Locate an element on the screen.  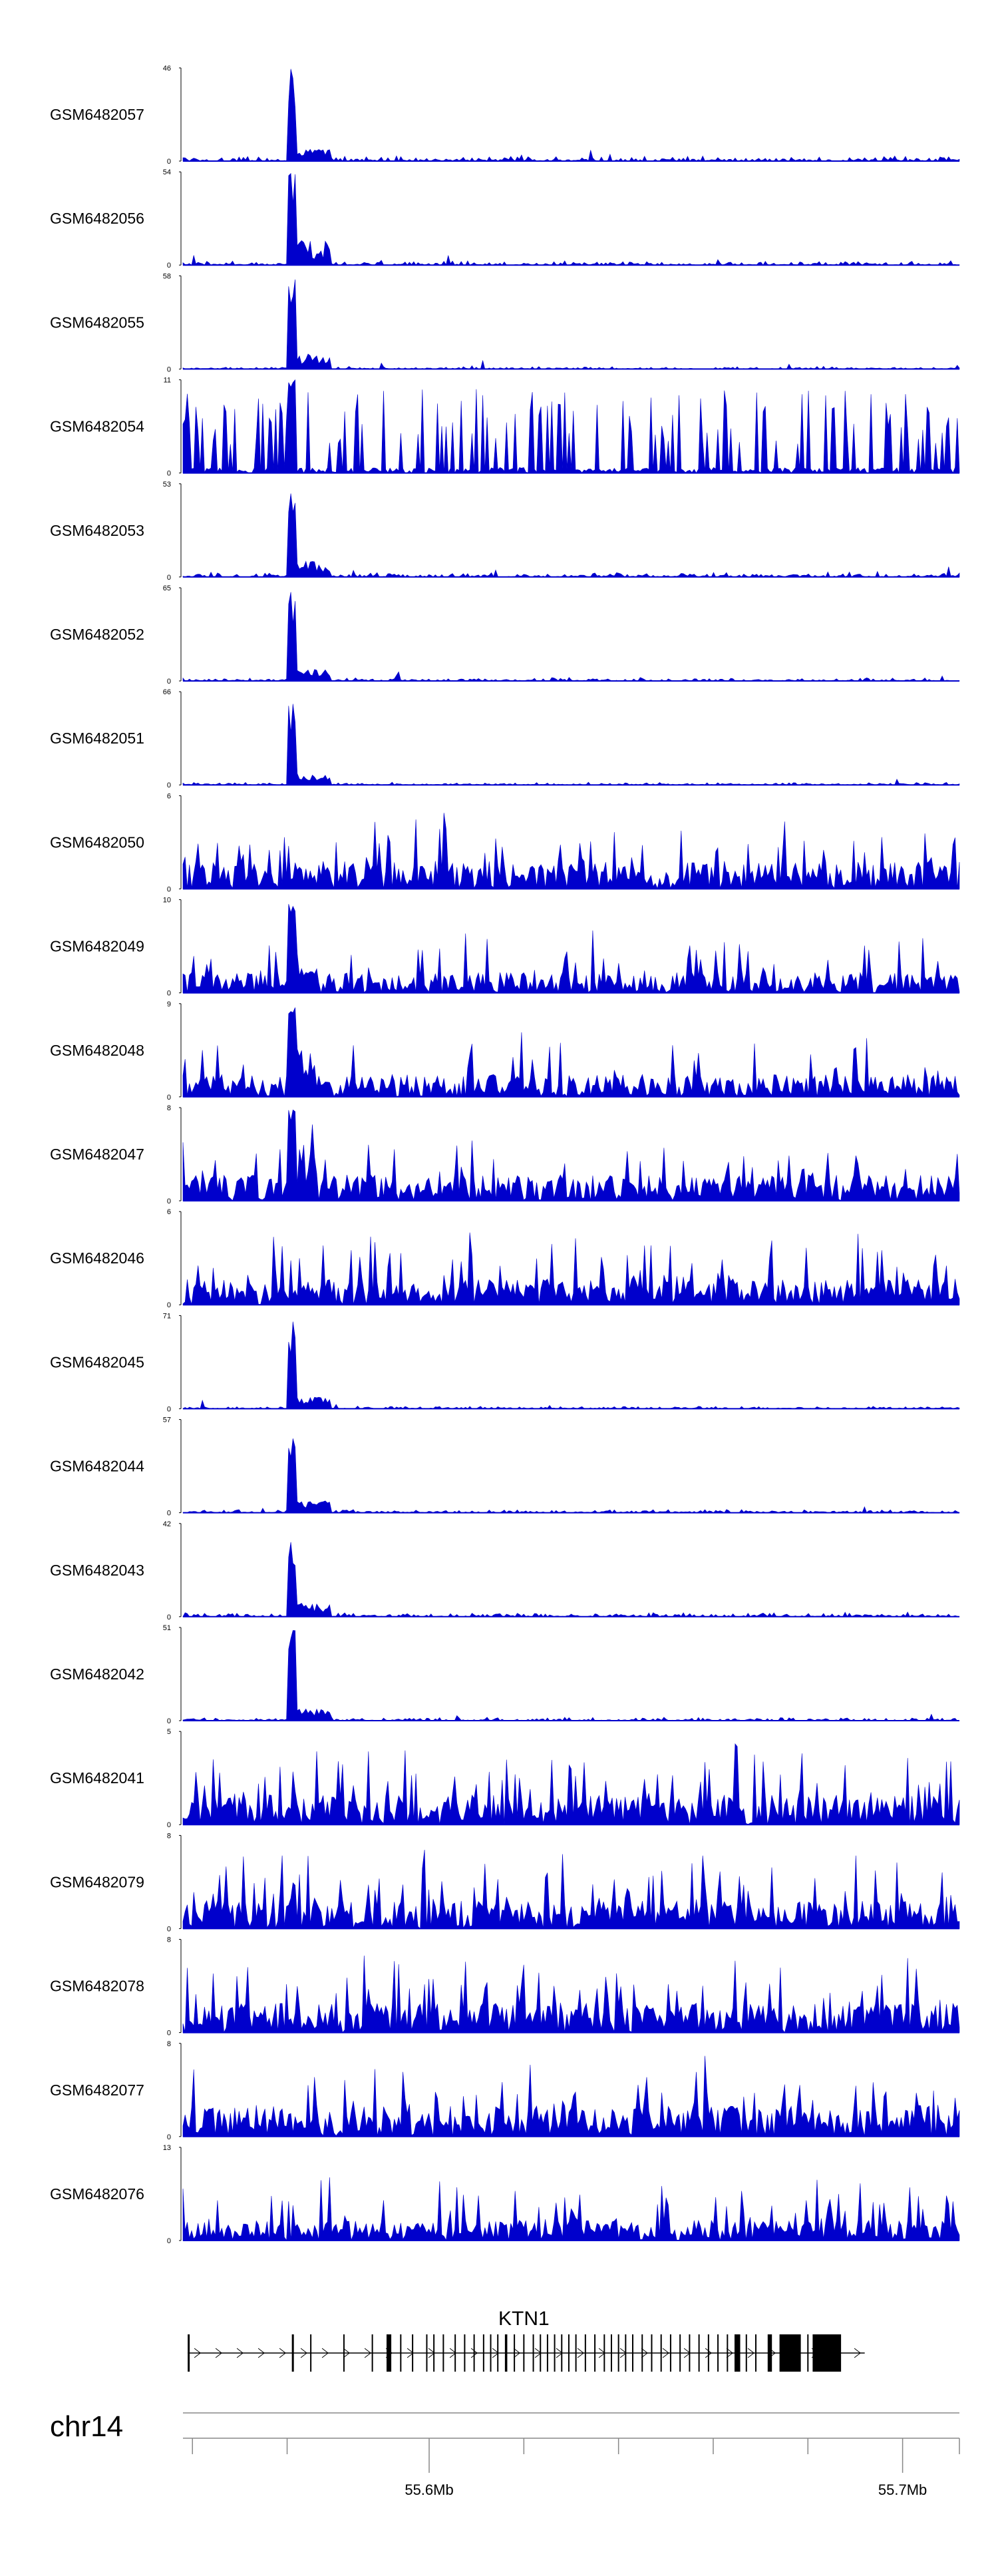
track-GSM6482049: GSM6482049 10 0 is located at coordinates (504, 947).